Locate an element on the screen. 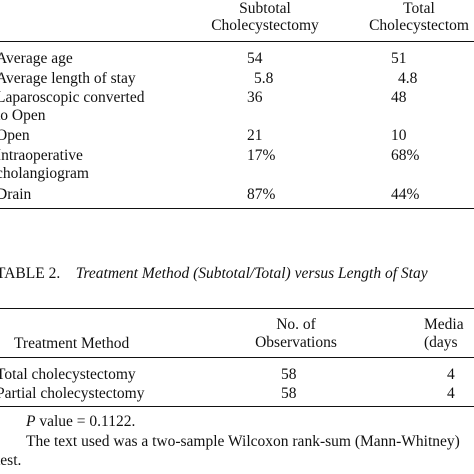  table1-row-label: Laparoscopic converted to Open is located at coordinates (72, 106).